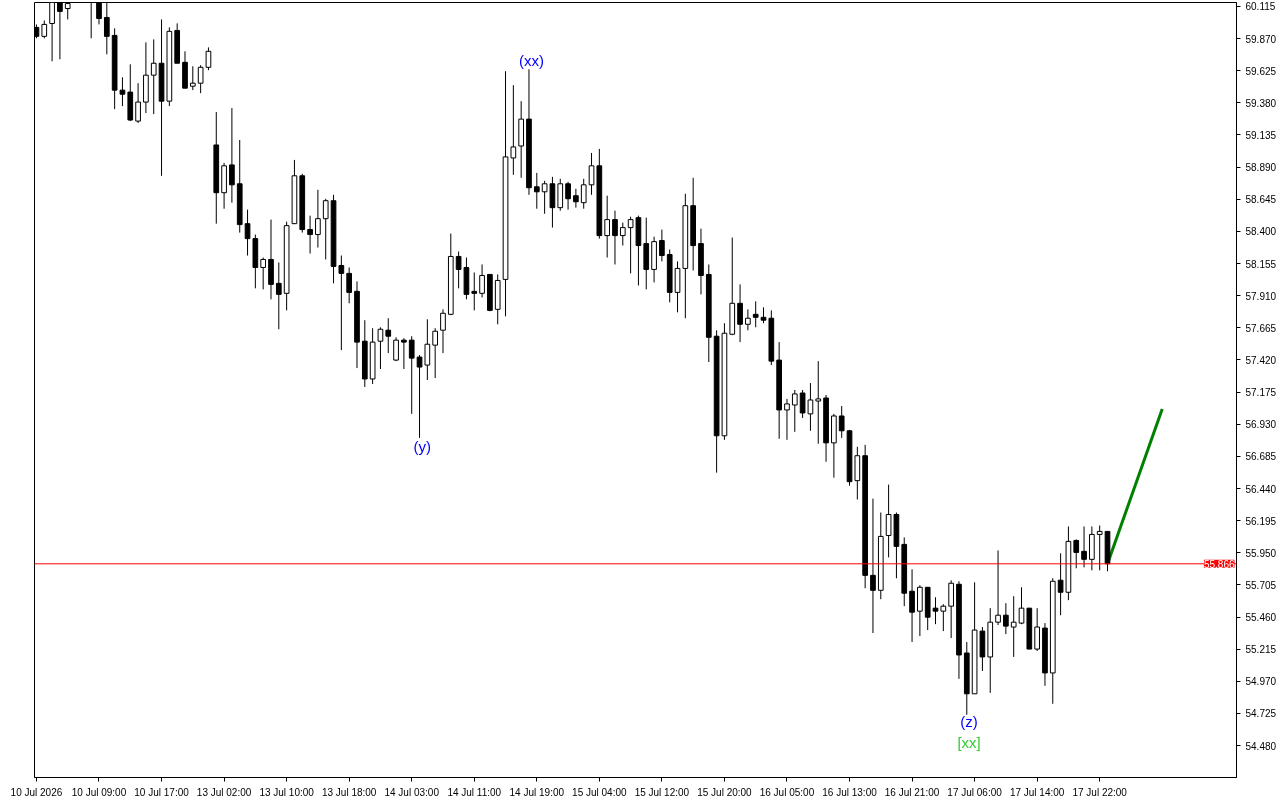 The image size is (1280, 800). What do you see at coordinates (422, 447) in the screenshot?
I see `annotation: (y)` at bounding box center [422, 447].